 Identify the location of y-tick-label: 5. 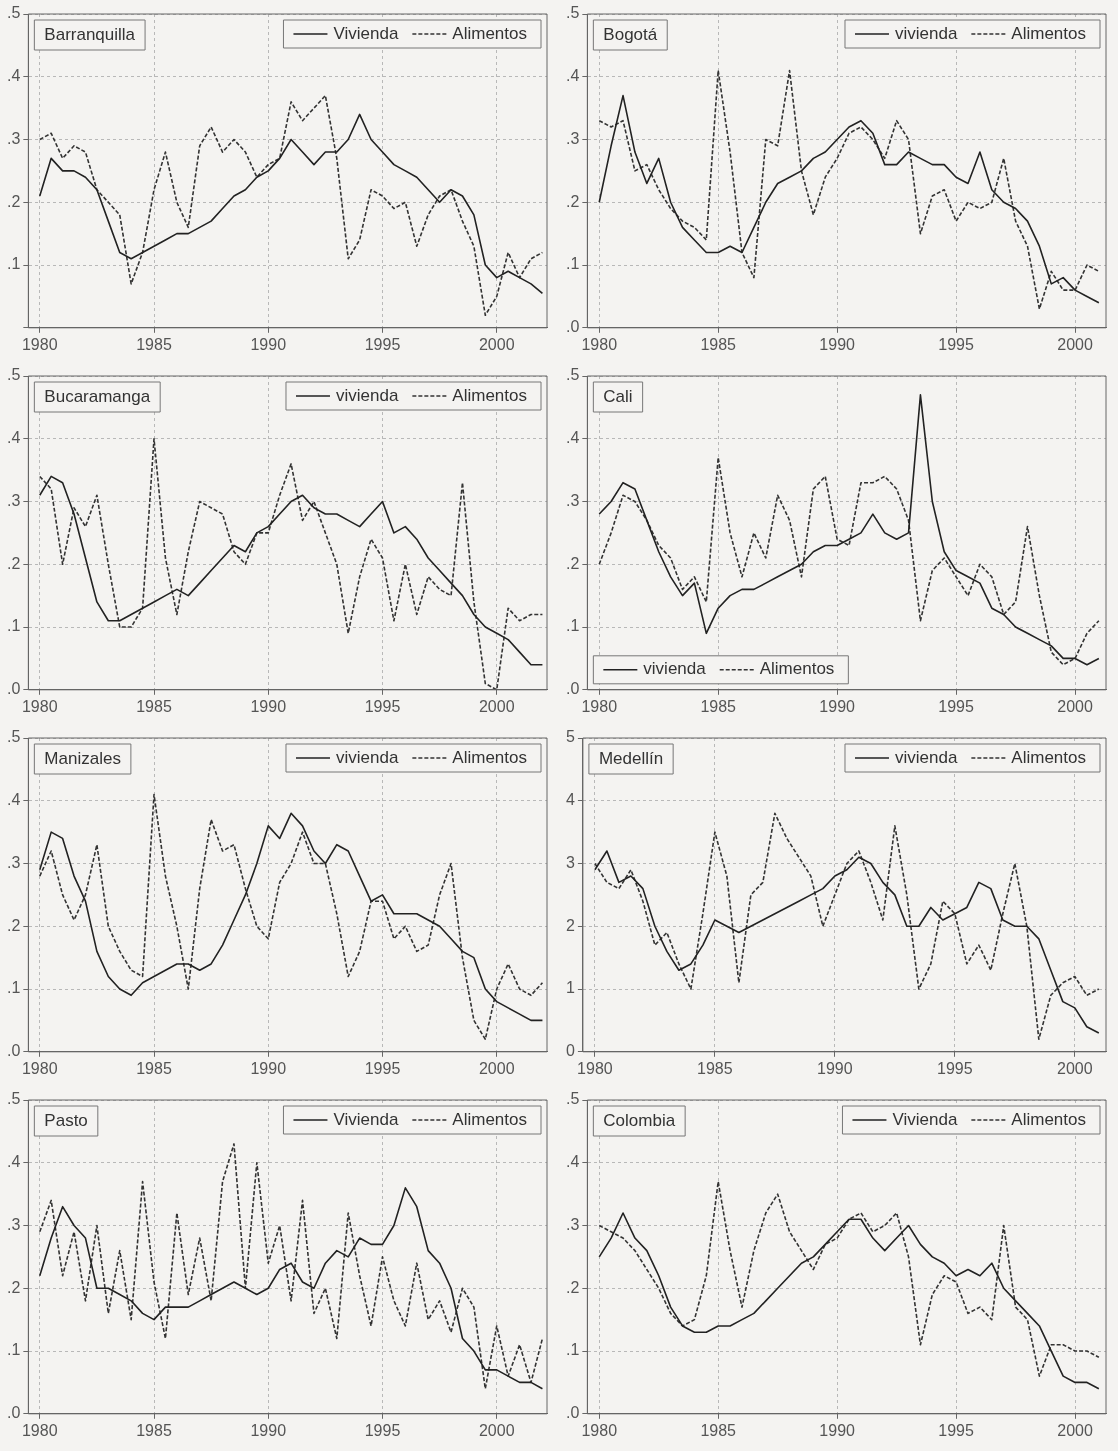
(570, 737).